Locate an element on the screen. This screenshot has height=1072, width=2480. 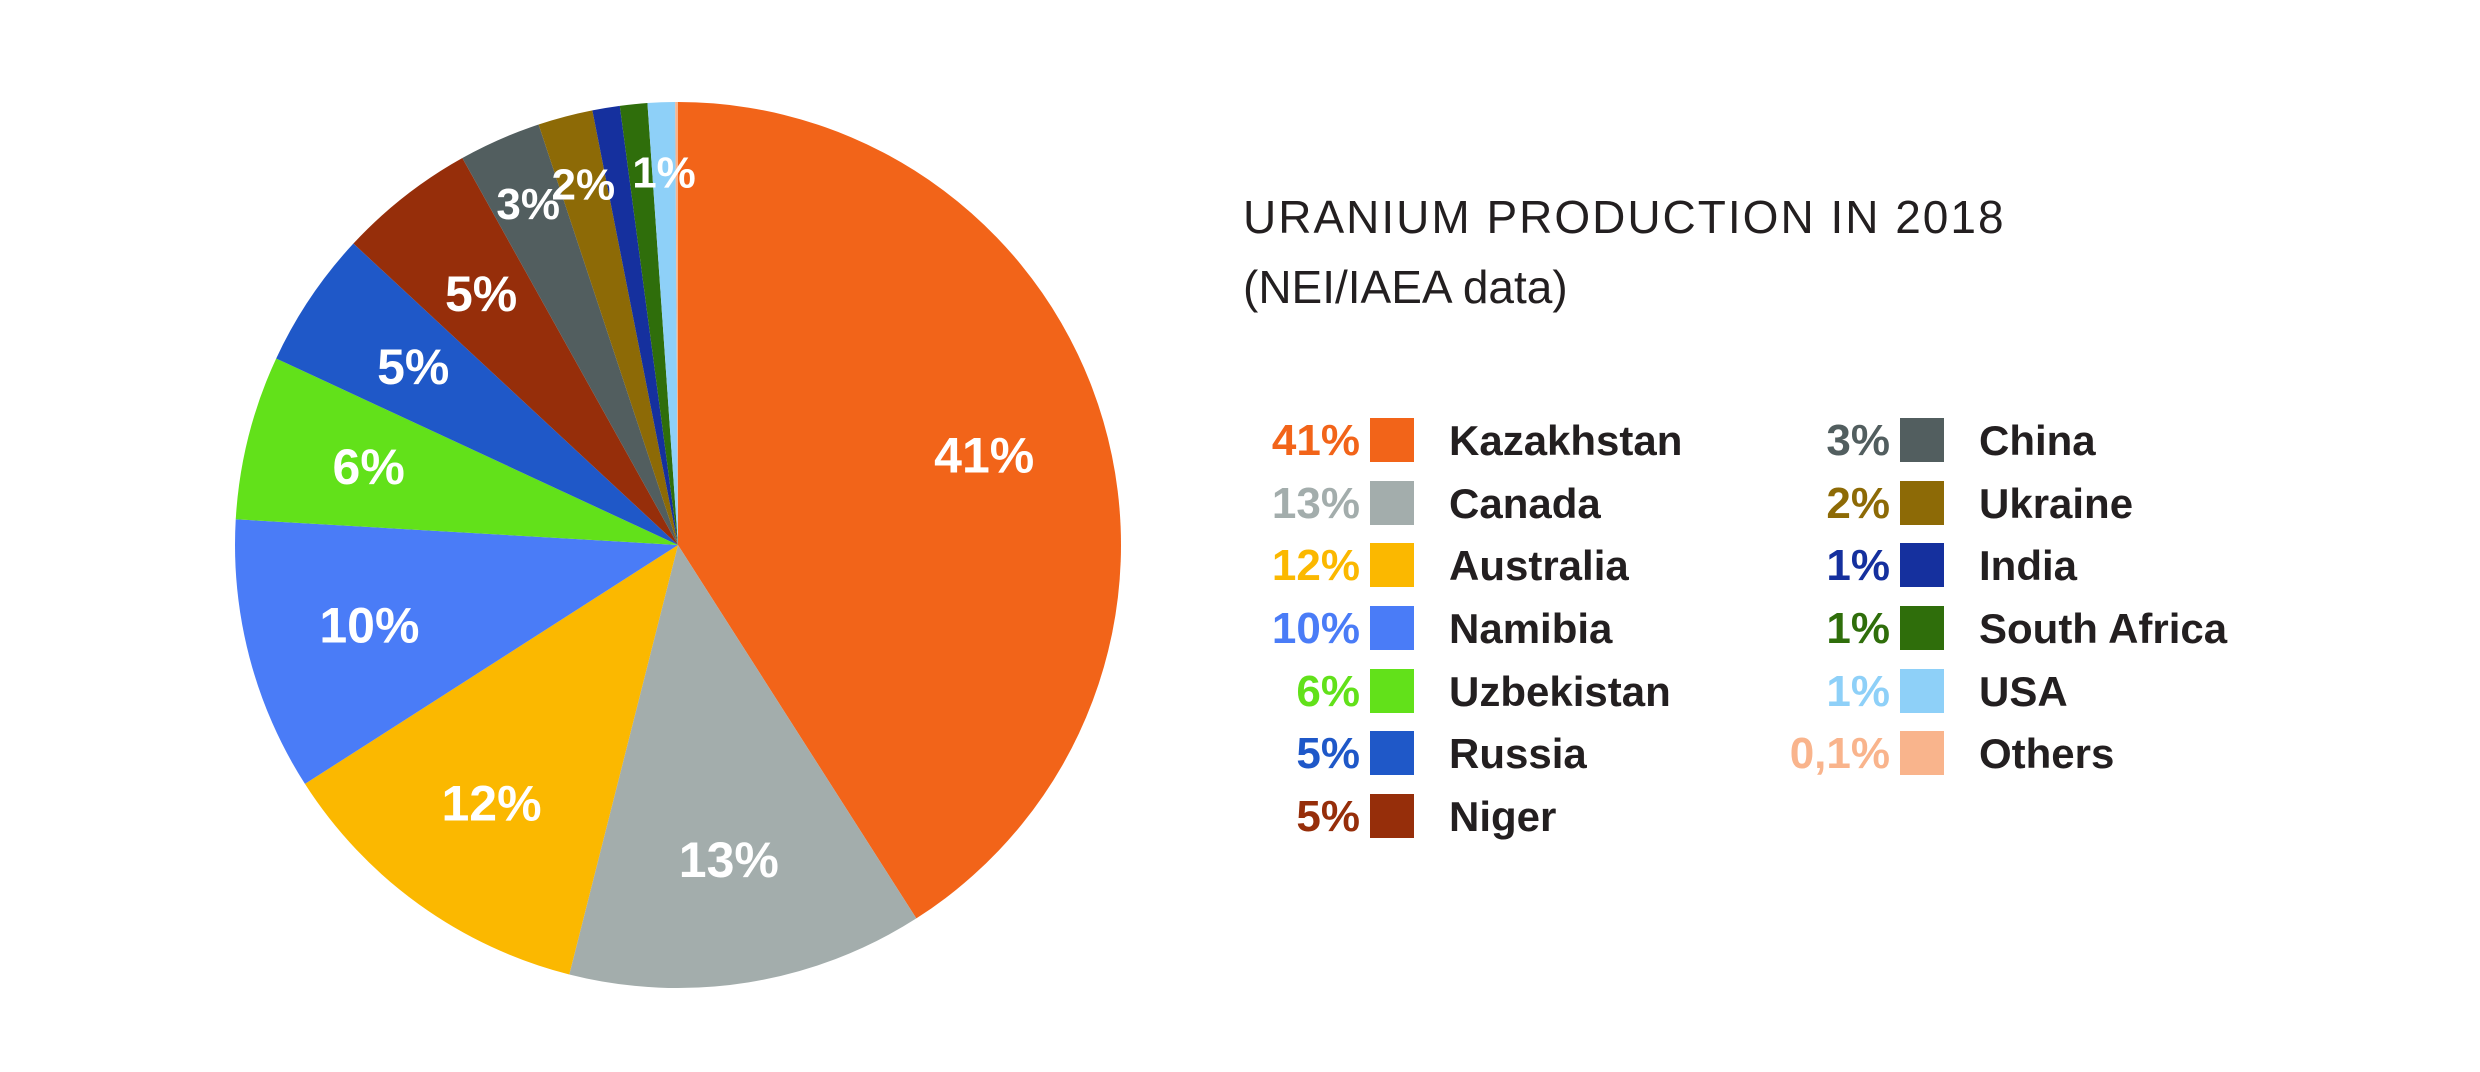
pie-slice-australia is located at coordinates (491, 760).